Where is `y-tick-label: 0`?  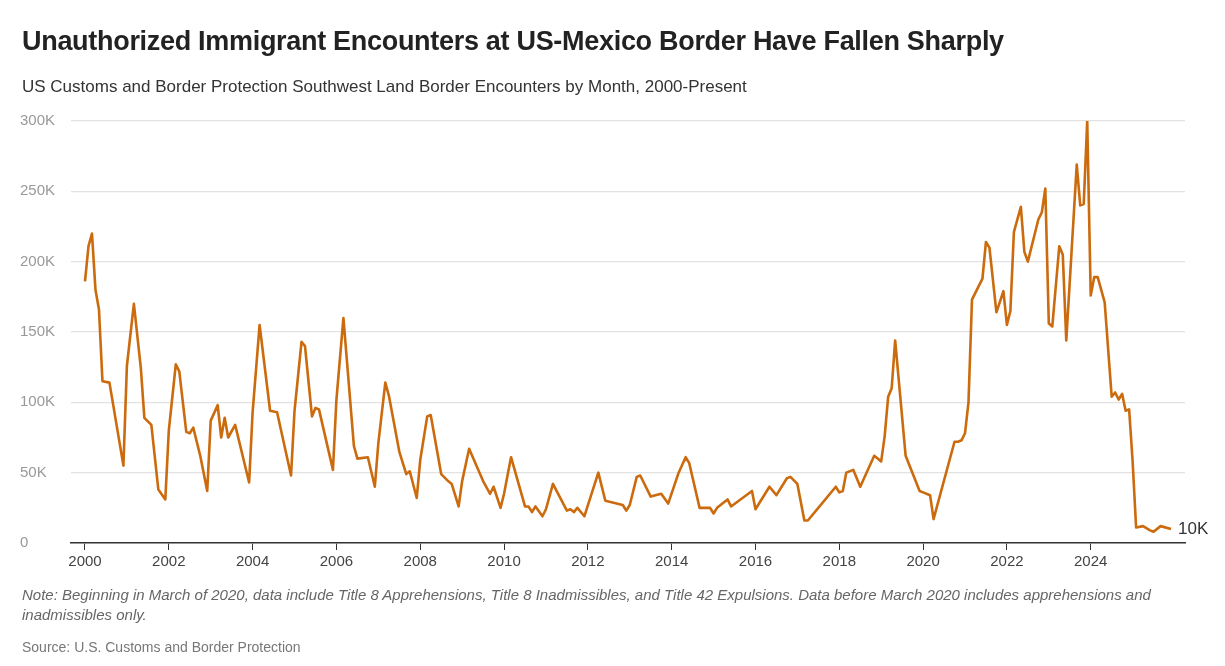
y-tick-label: 0 is located at coordinates (24, 542).